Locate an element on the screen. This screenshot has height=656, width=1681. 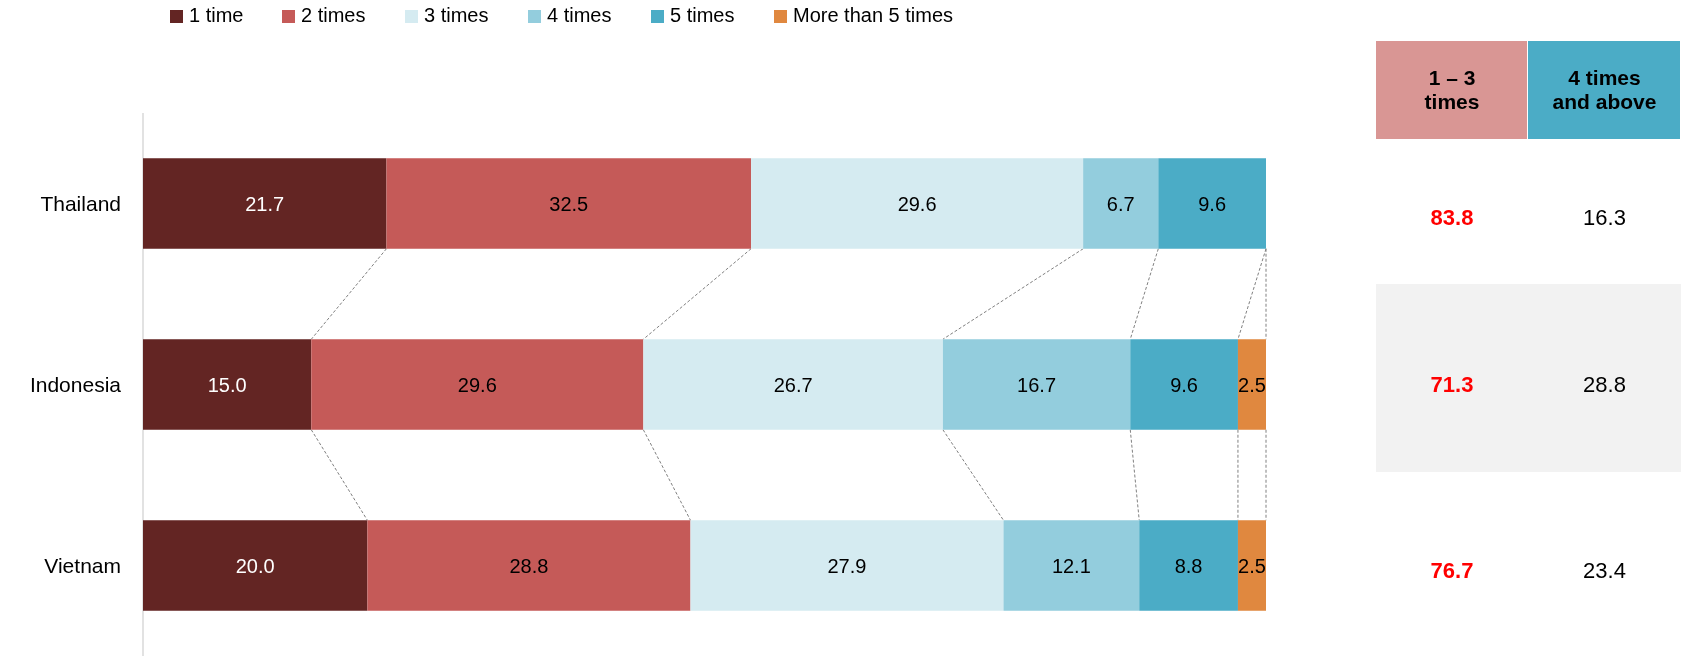
y-tick-label: Indonesia is located at coordinates (75, 384).